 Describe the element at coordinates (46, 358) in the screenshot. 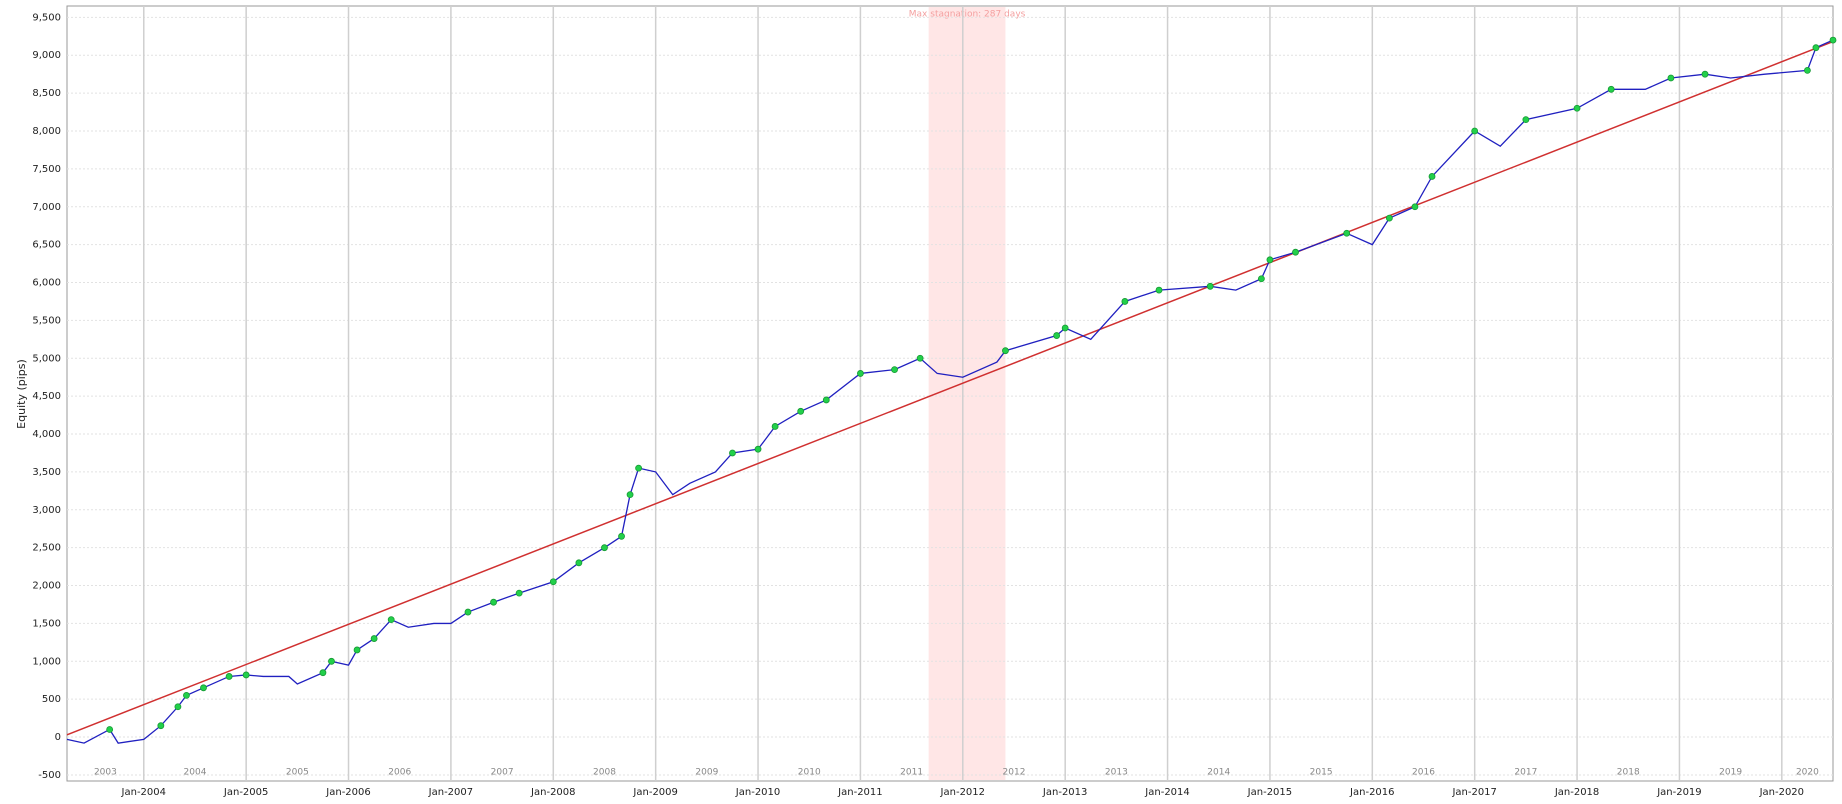

I see `y-tick-label: 5,000` at that location.